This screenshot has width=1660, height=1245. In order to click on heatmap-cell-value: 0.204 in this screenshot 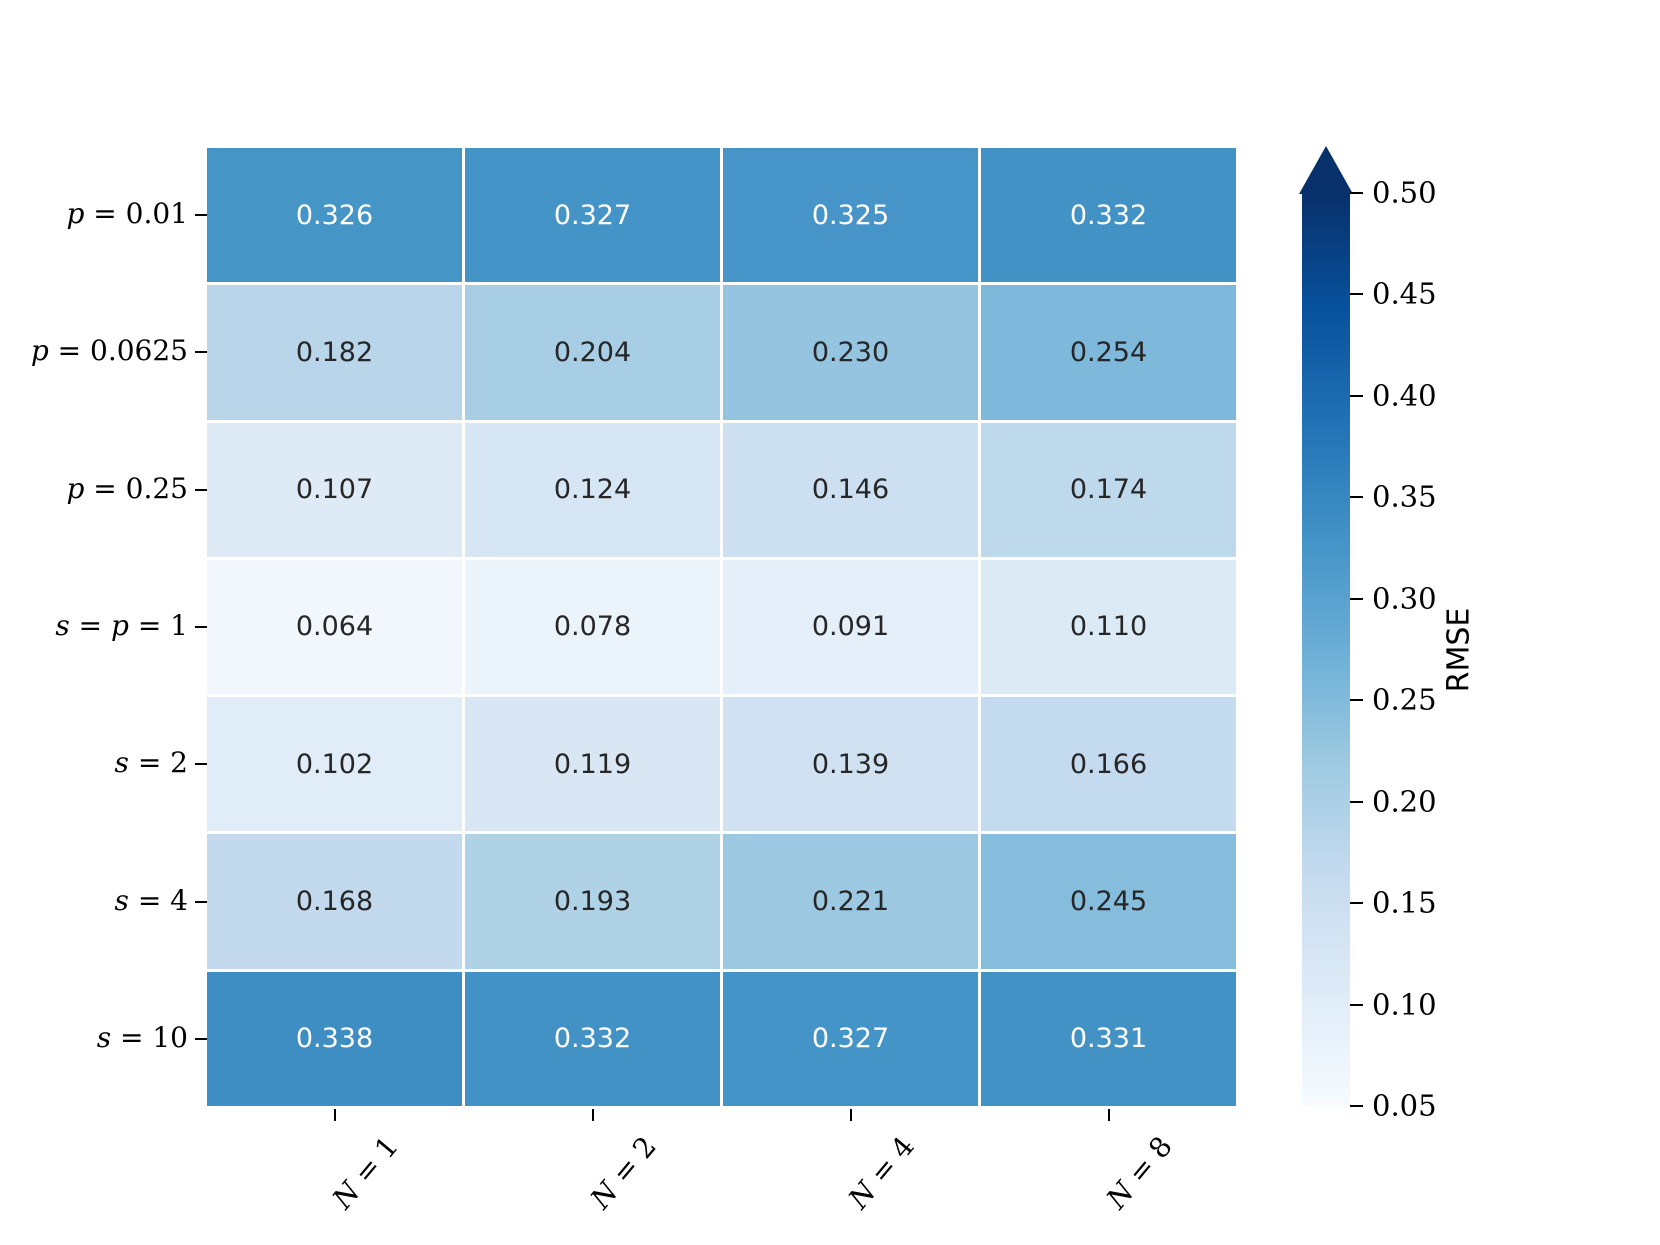, I will do `click(592, 352)`.